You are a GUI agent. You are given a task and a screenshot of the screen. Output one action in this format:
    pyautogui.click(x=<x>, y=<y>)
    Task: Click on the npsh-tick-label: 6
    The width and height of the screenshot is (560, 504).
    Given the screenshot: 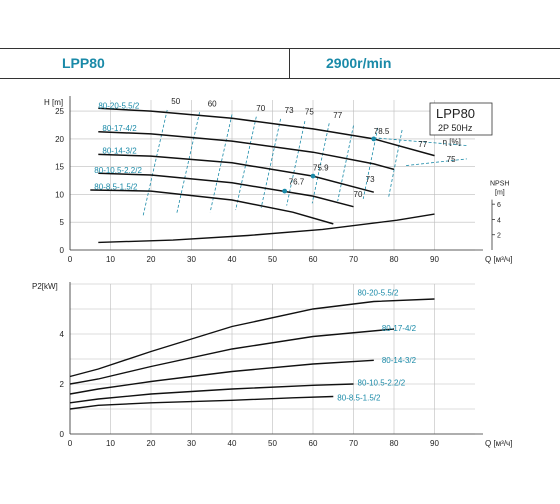 What is the action you would take?
    pyautogui.click(x=499, y=205)
    